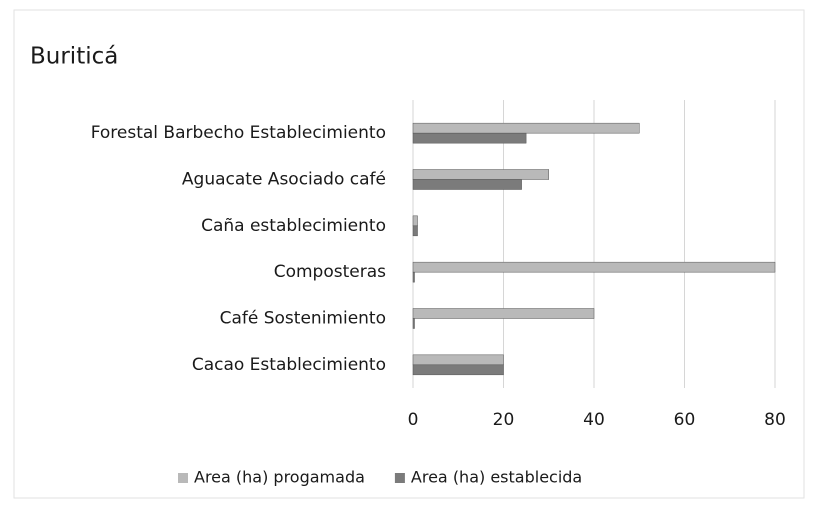  Describe the element at coordinates (238, 133) in the screenshot. I see `y-tick-label: Forestal Barbecho Establecimiento` at that location.